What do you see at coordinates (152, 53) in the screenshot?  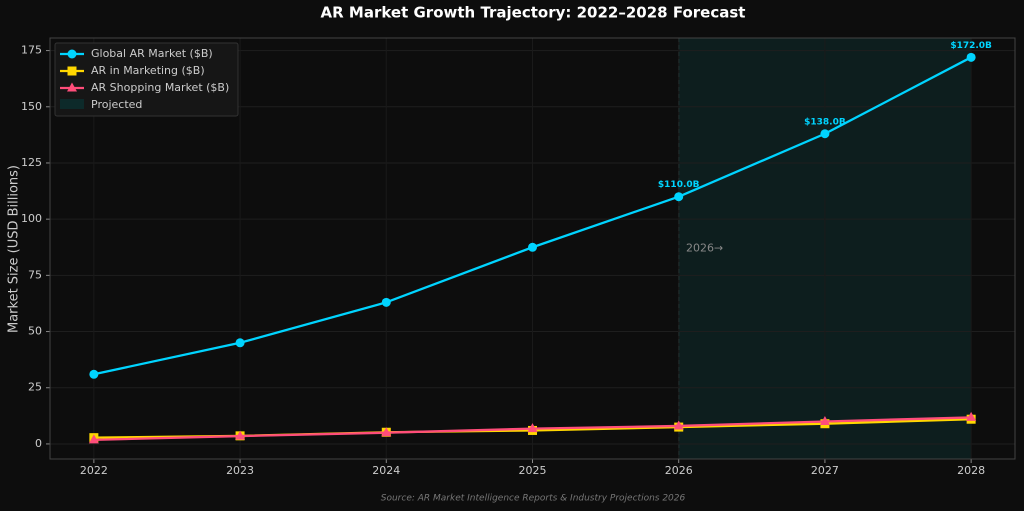 I see `legend-label: Global AR Market ($B)` at bounding box center [152, 53].